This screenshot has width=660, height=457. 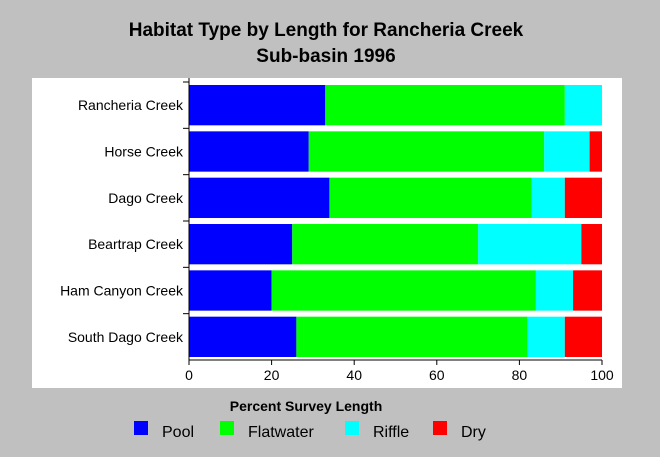 I want to click on category-label-4: Ham Canyon Creek, so click(x=122, y=291).